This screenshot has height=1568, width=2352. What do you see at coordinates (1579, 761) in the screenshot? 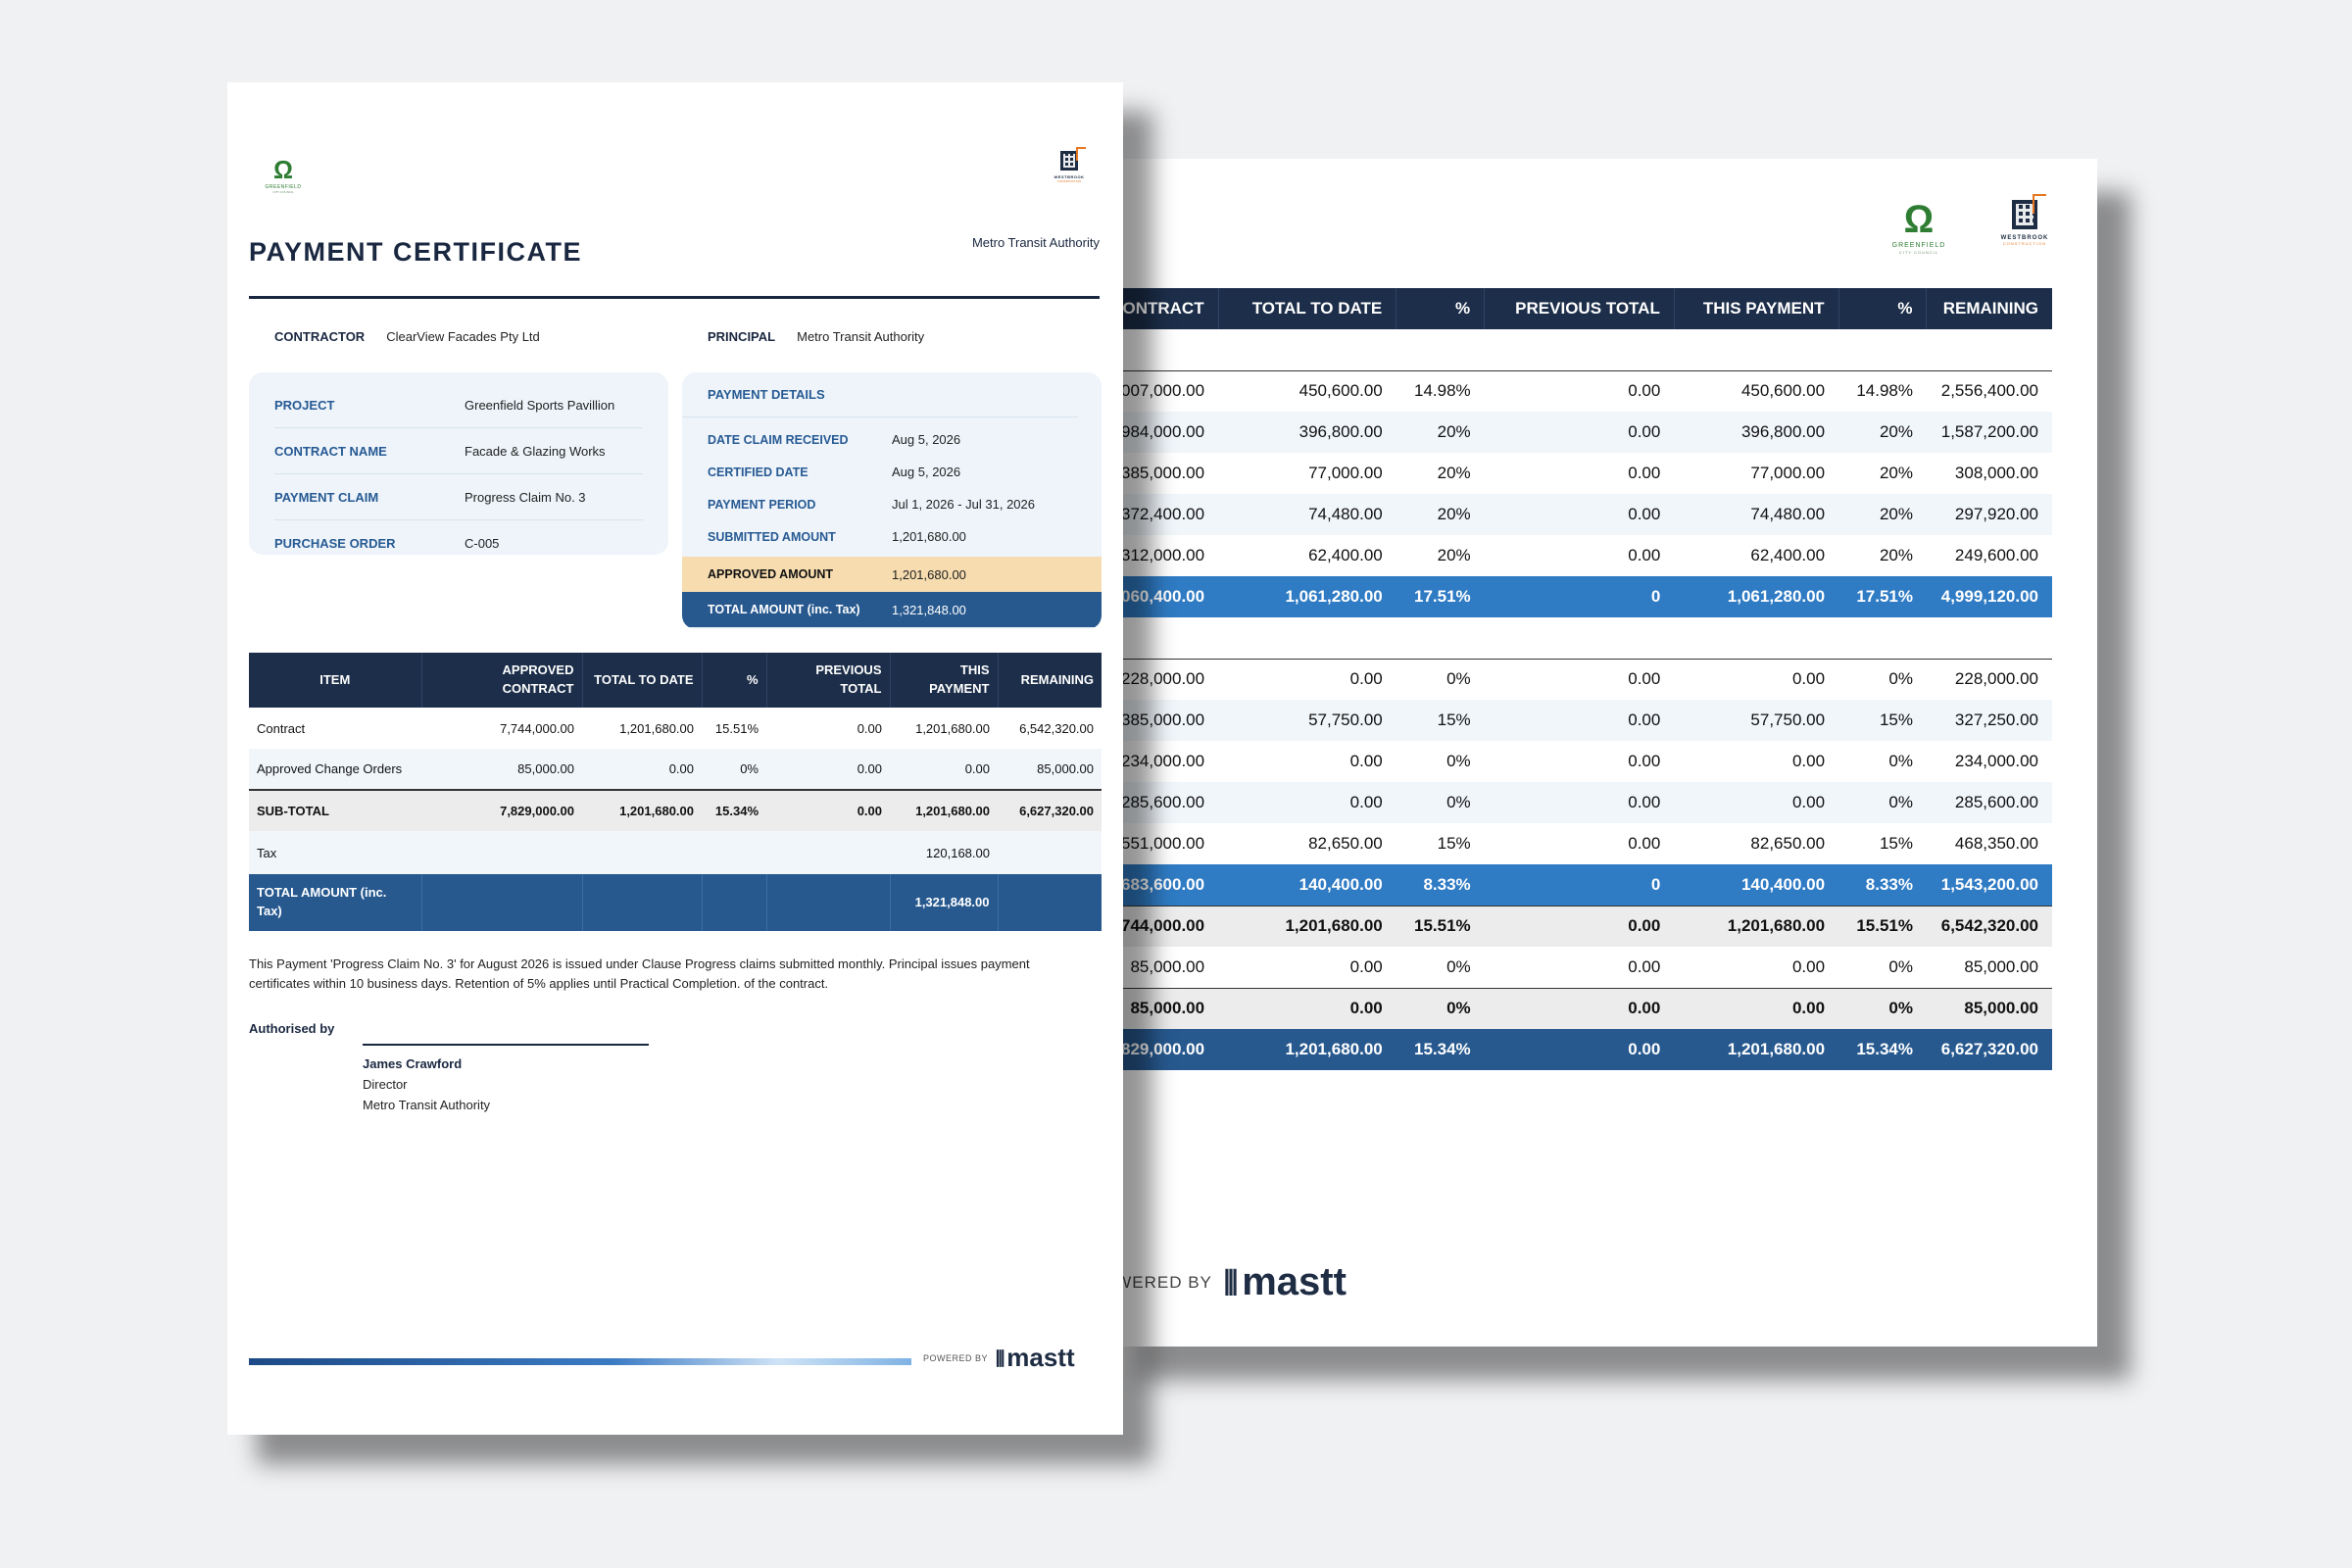
I see `table-row: 234,000.00 0.00 0% 0.00 0.00 0% 234,000.00` at bounding box center [1579, 761].